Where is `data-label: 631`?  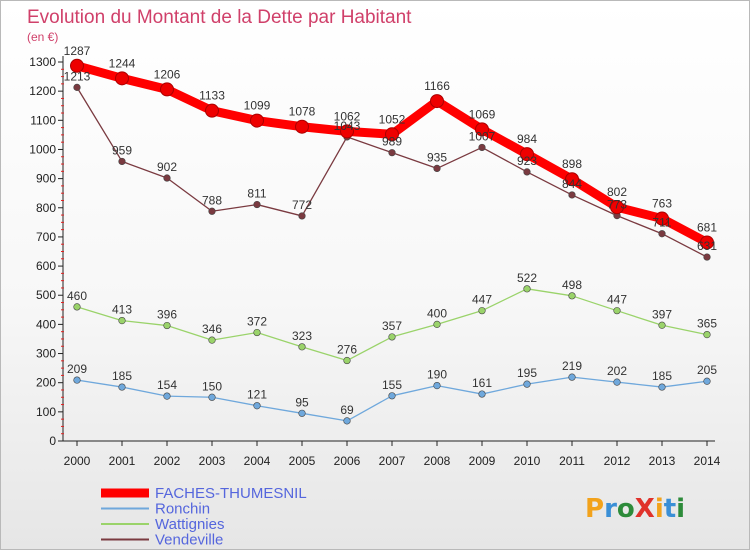
data-label: 631 is located at coordinates (707, 246).